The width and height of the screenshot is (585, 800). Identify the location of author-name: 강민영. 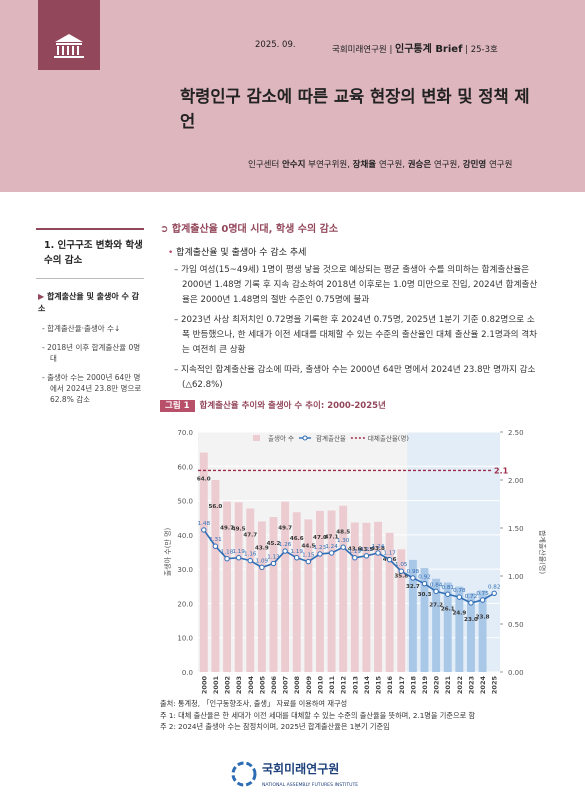
(474, 165).